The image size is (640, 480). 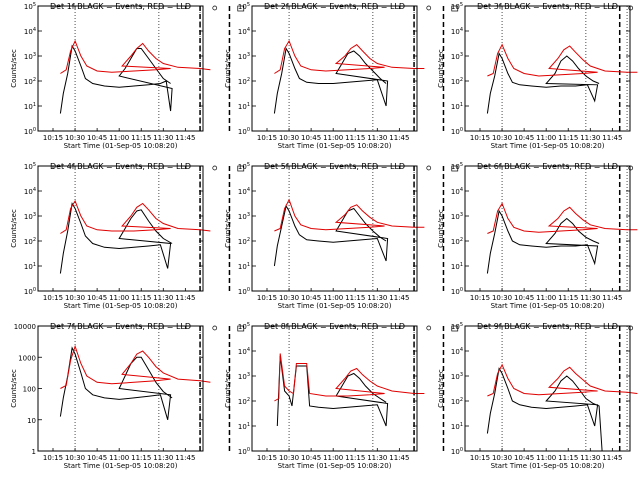 What do you see at coordinates (25, 327) in the screenshot?
I see `y-tick-label: 10000` at bounding box center [25, 327].